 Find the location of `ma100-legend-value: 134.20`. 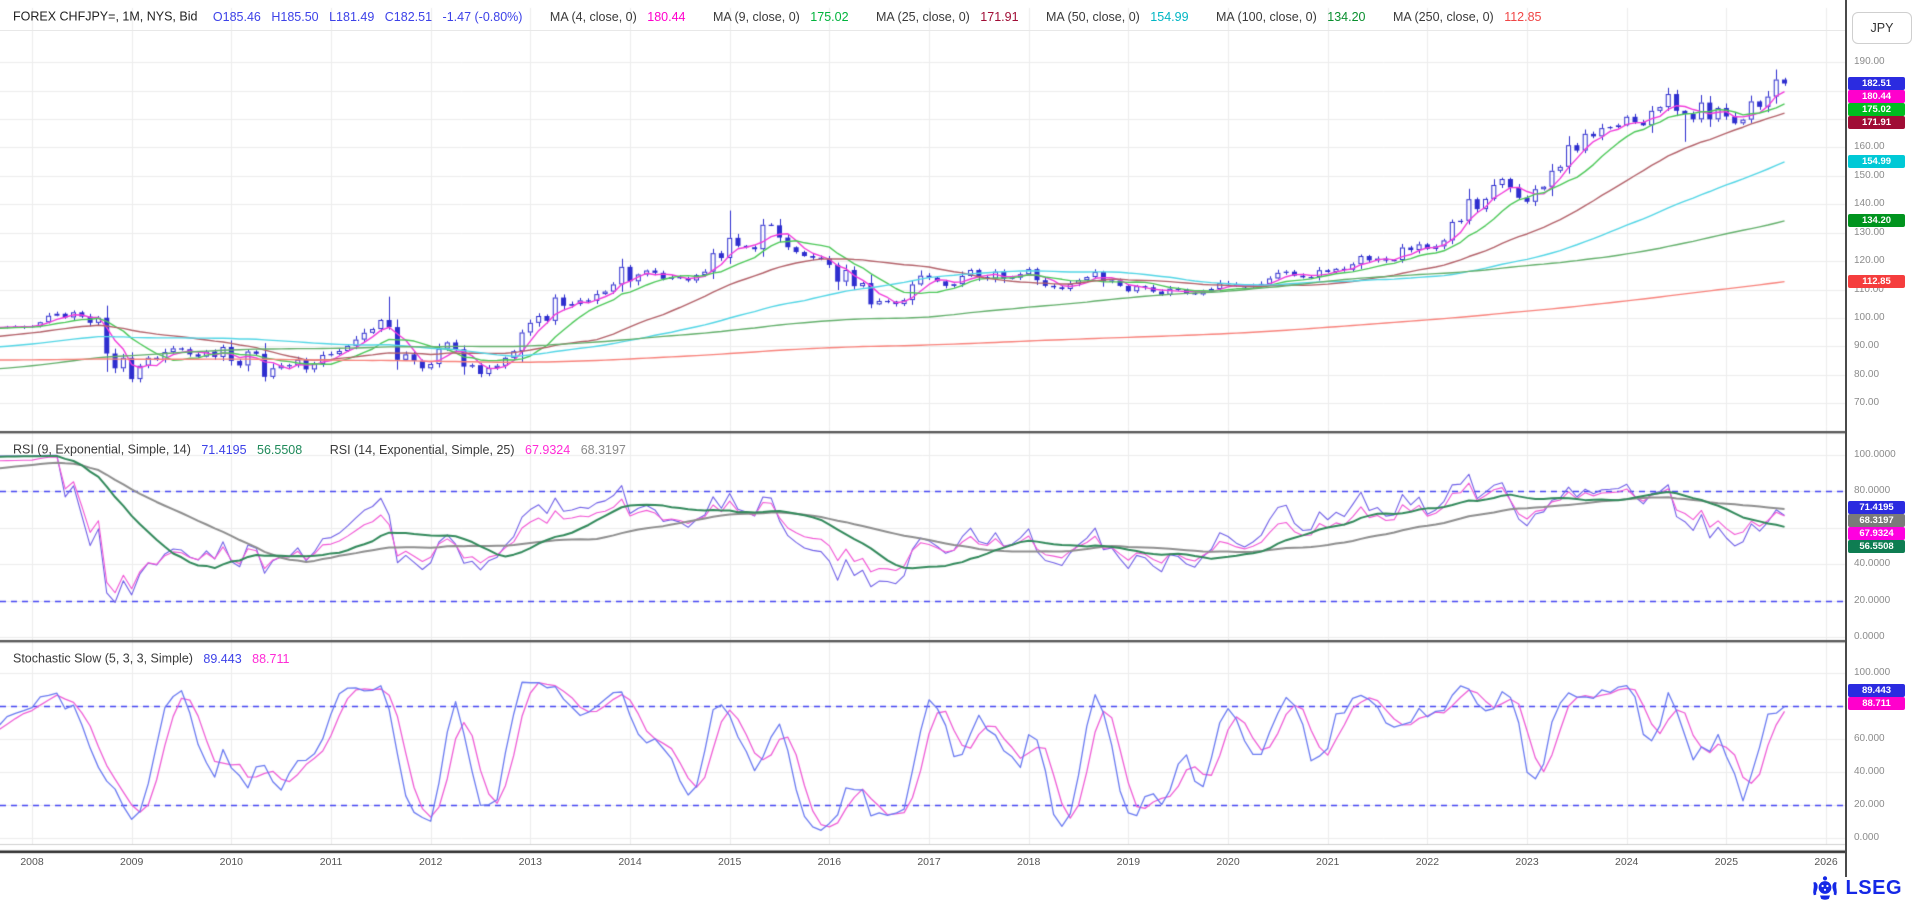

ma100-legend-value: 134.20 is located at coordinates (1346, 16).